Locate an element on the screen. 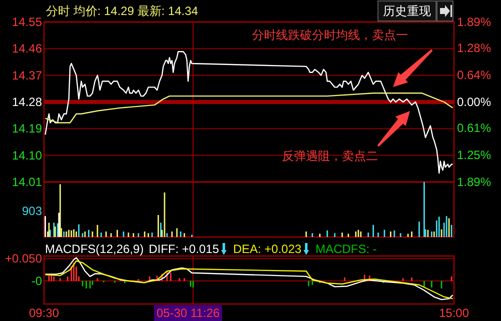  y2-tick-label: 0.00% is located at coordinates (474, 102).